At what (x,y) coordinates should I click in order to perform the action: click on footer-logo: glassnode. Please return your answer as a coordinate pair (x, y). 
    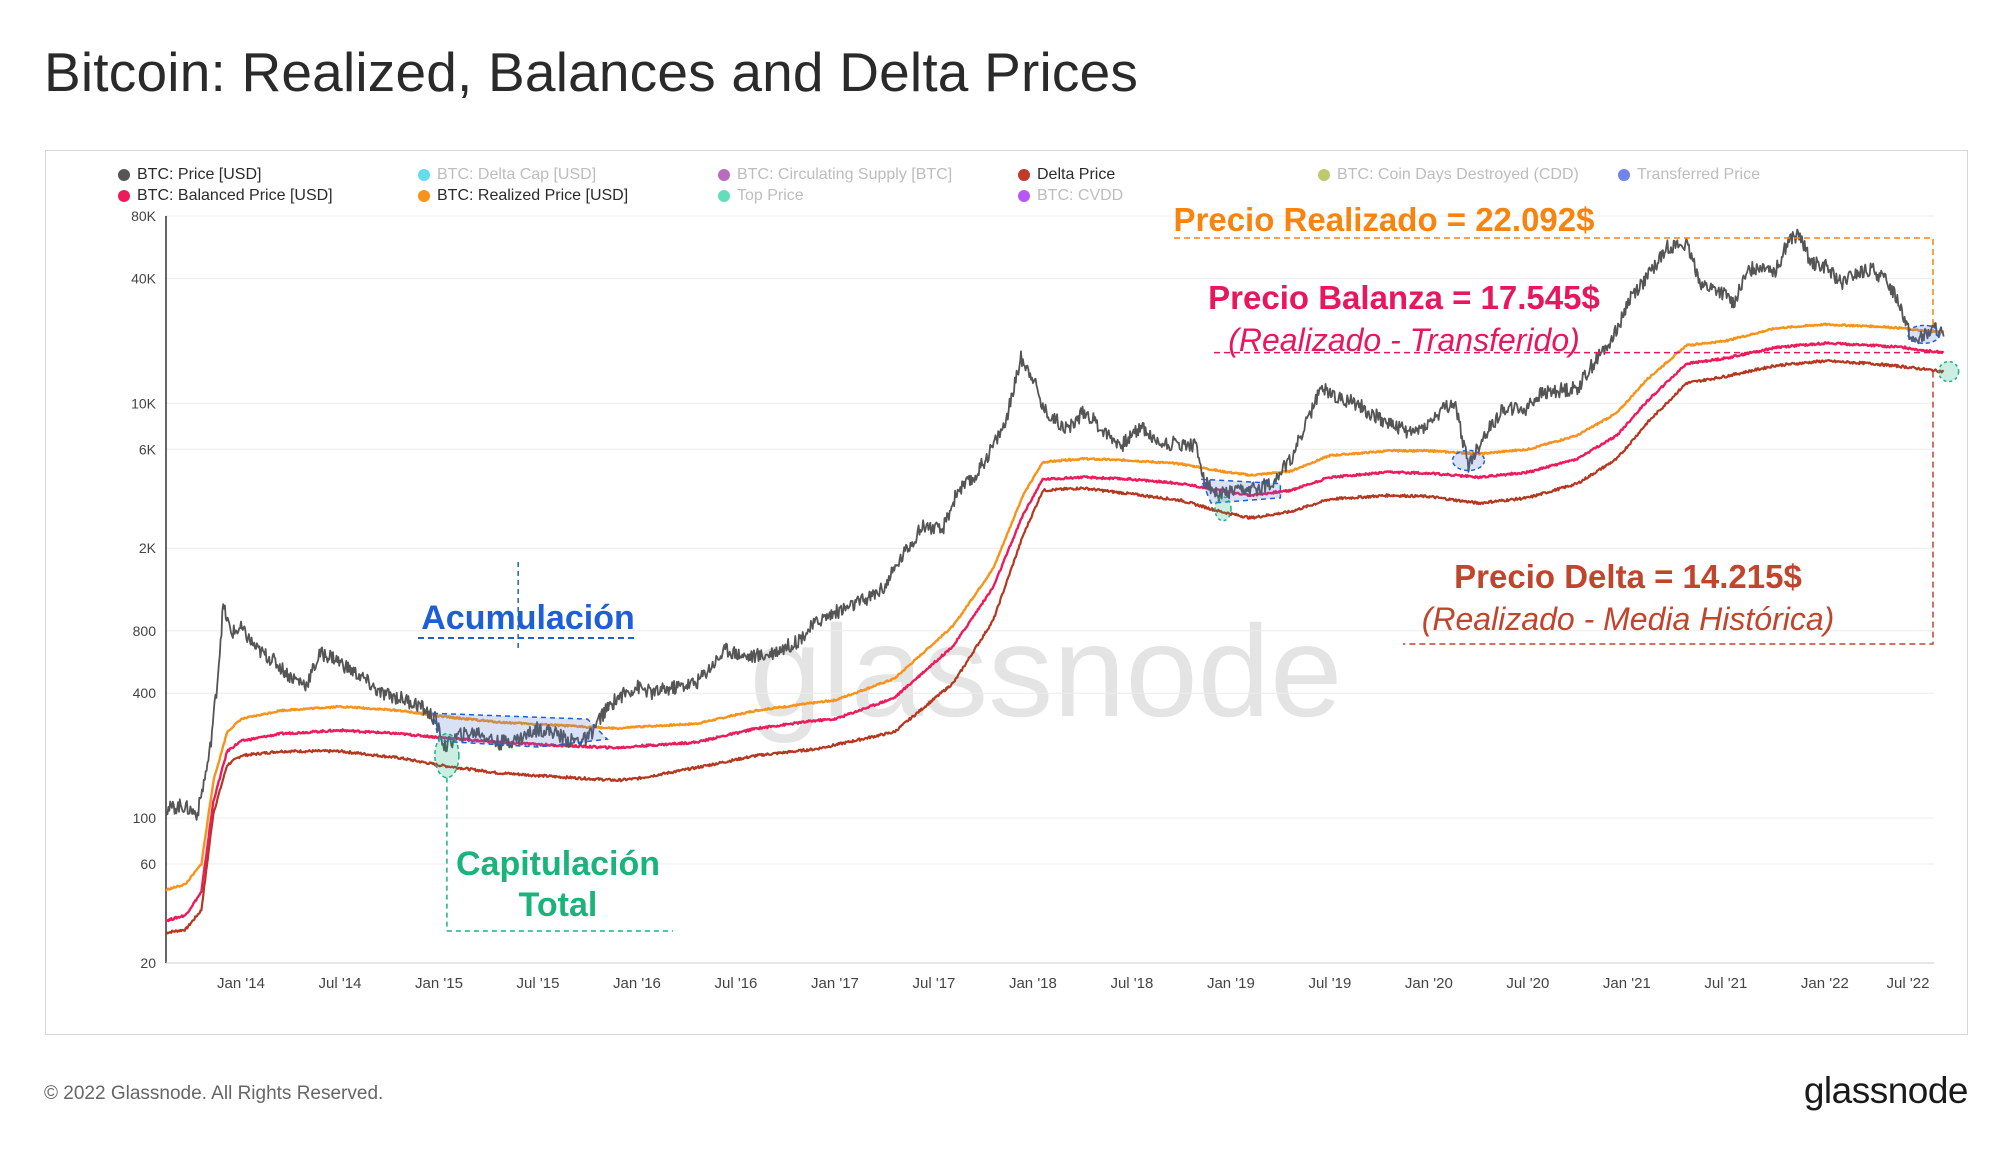
    Looking at the image, I should click on (1886, 1090).